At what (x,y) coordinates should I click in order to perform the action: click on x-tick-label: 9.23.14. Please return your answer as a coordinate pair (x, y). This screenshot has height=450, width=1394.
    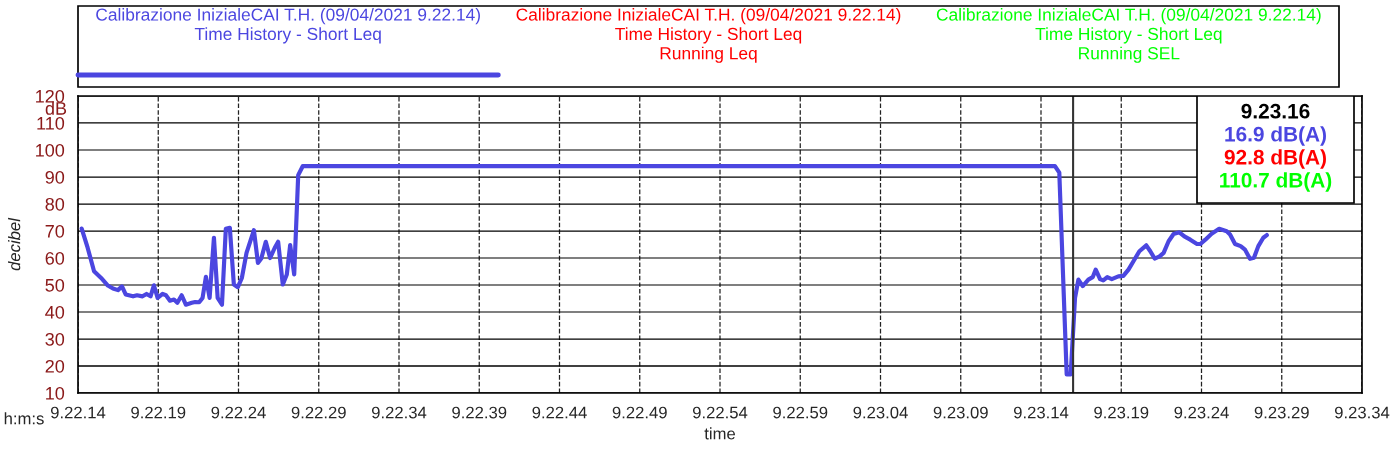
    Looking at the image, I should click on (1041, 412).